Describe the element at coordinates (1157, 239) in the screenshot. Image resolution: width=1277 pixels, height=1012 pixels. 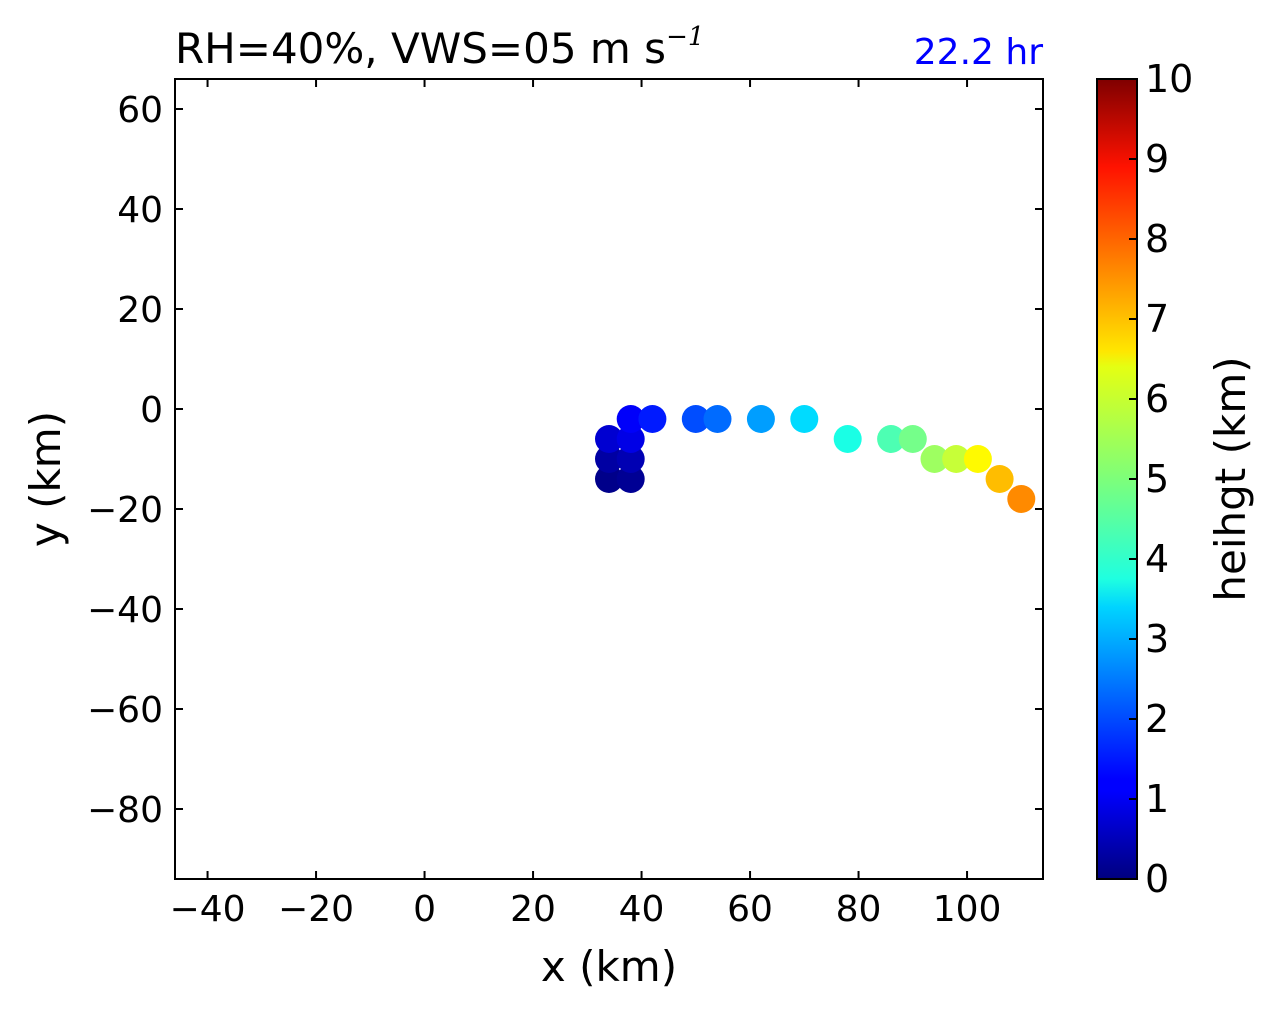
I see `colorbar-tick-label: 8` at that location.